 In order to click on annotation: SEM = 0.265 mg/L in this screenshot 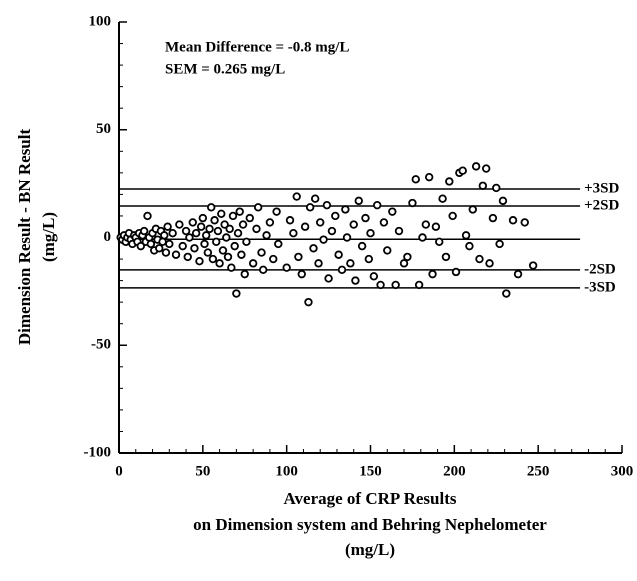, I will do `click(225, 69)`.